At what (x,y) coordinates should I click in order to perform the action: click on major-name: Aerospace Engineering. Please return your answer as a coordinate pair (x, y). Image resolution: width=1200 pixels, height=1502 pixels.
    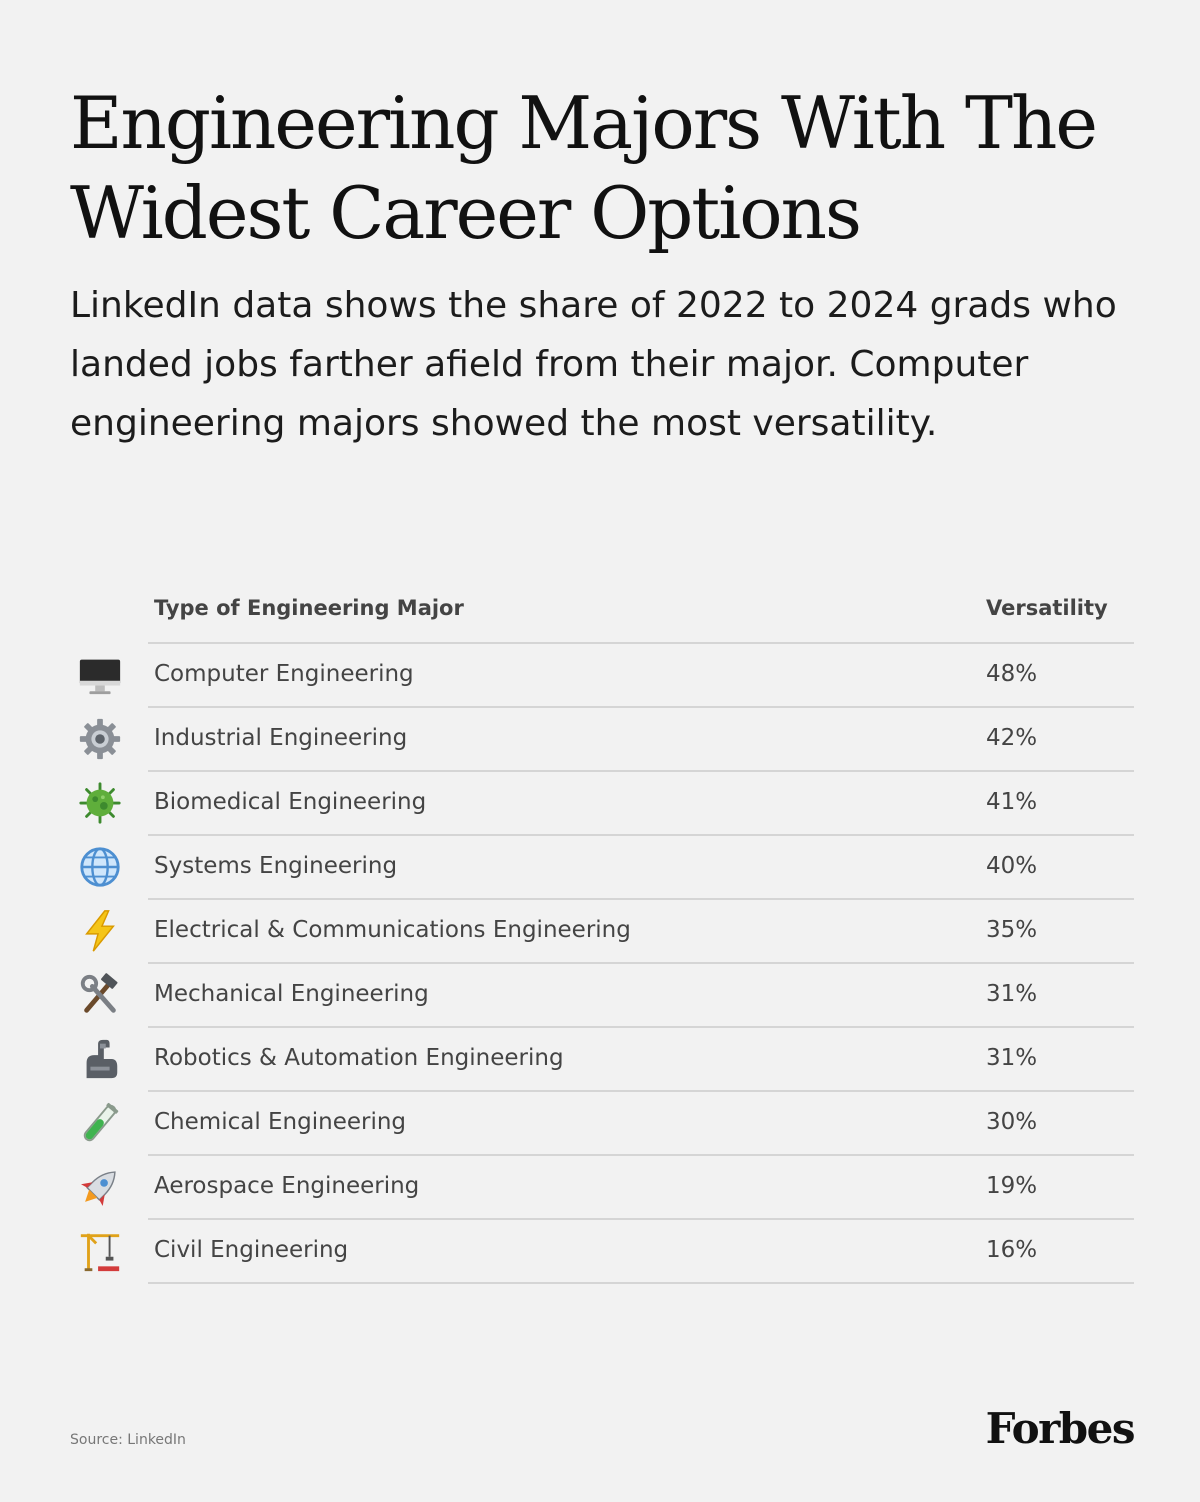
    Looking at the image, I should click on (287, 1186).